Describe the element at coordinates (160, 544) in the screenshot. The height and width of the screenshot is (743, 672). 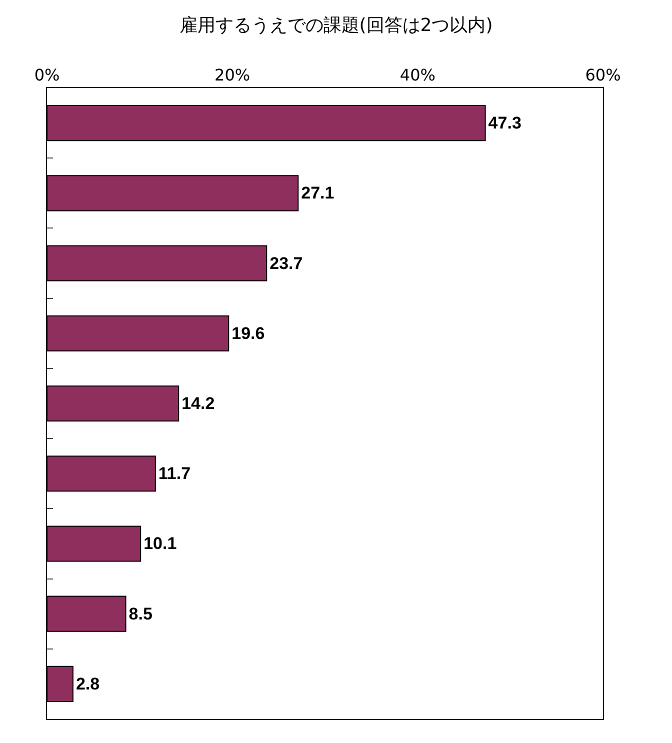
I see `data-label: 10.1` at that location.